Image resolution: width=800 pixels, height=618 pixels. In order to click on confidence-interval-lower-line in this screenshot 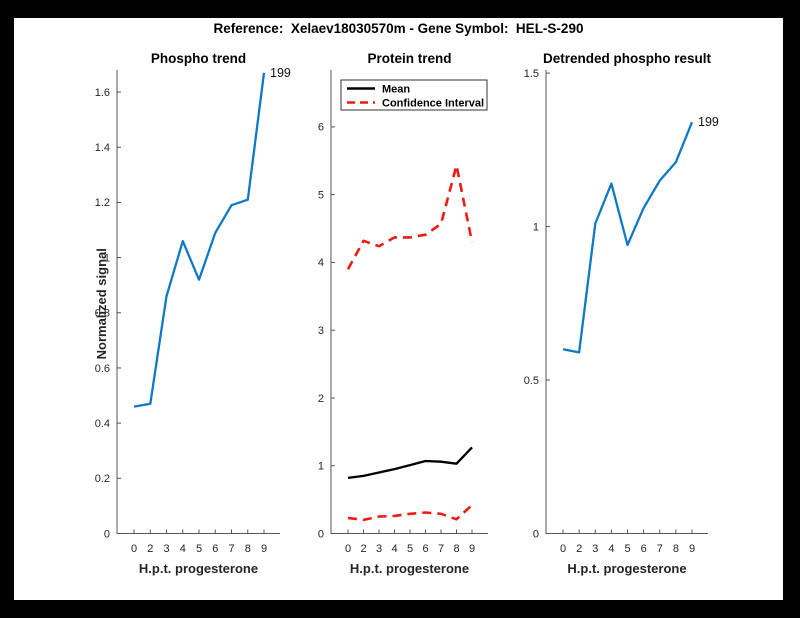, I will do `click(410, 513)`.